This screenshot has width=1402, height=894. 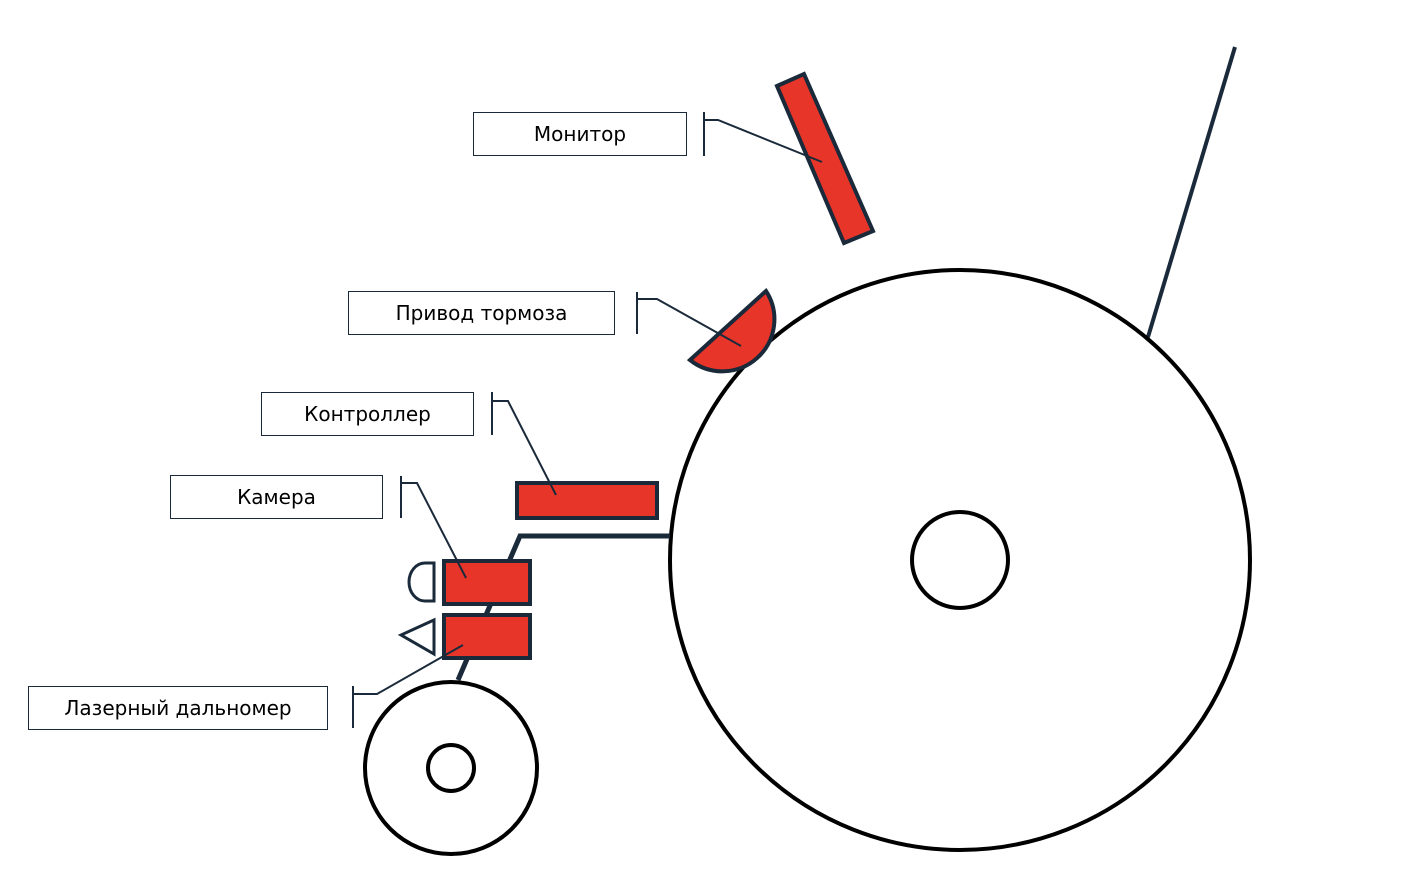 What do you see at coordinates (433, 527) in the screenshot?
I see `leader-camera` at bounding box center [433, 527].